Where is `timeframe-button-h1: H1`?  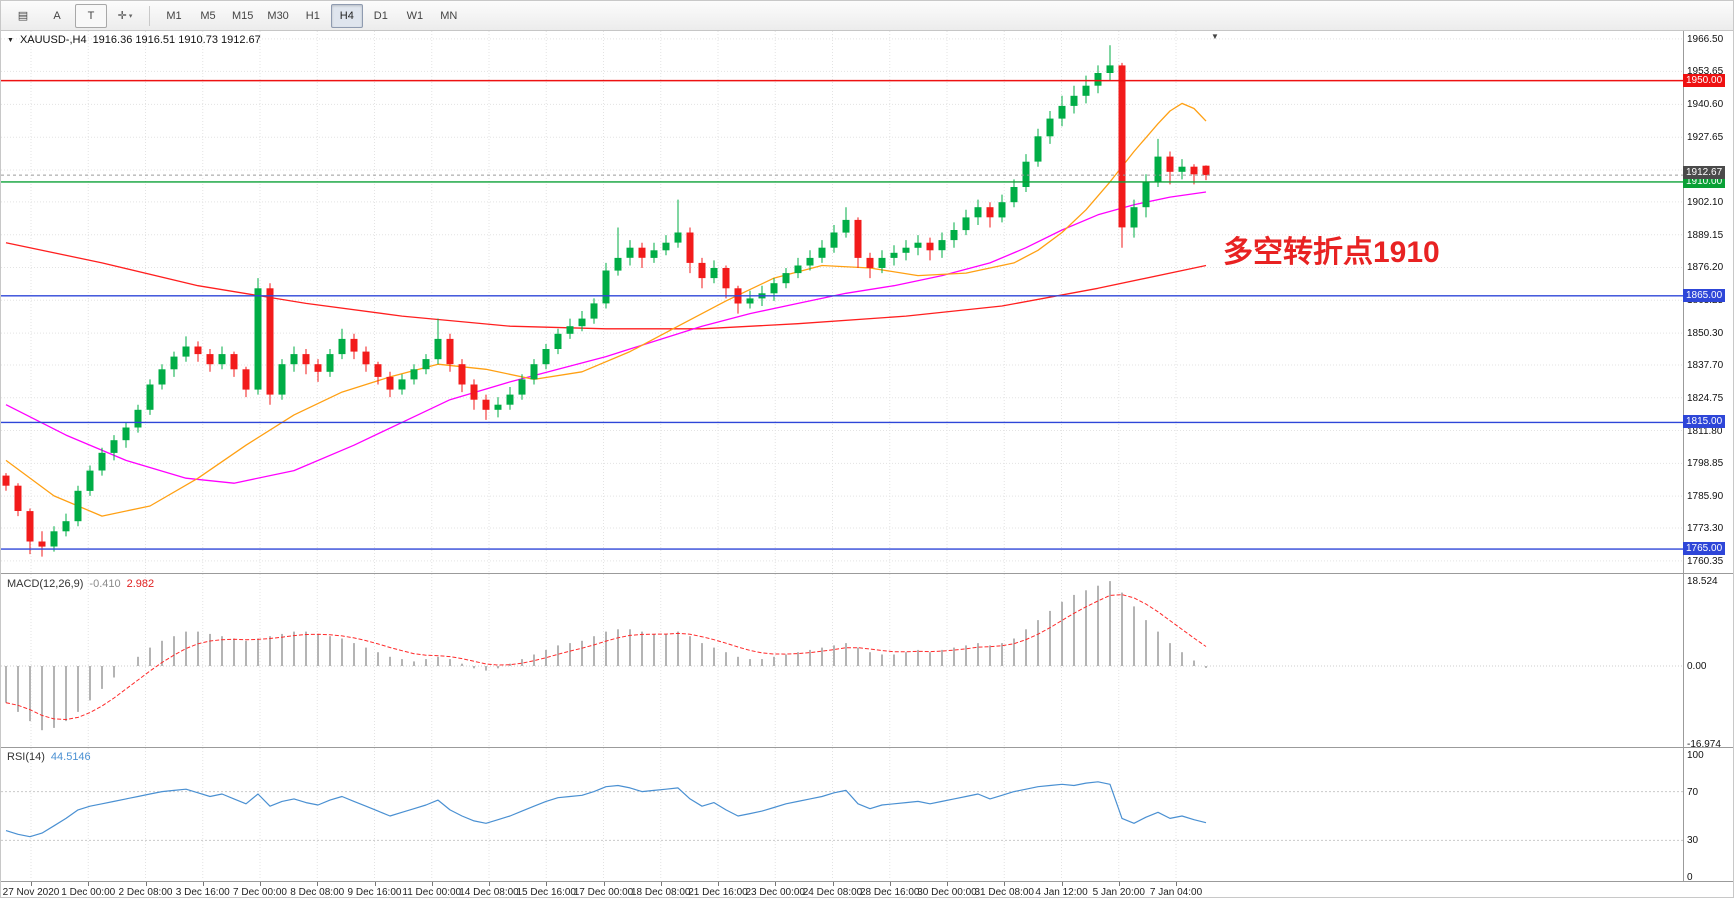
timeframe-button-h1: H1 is located at coordinates (312, 15).